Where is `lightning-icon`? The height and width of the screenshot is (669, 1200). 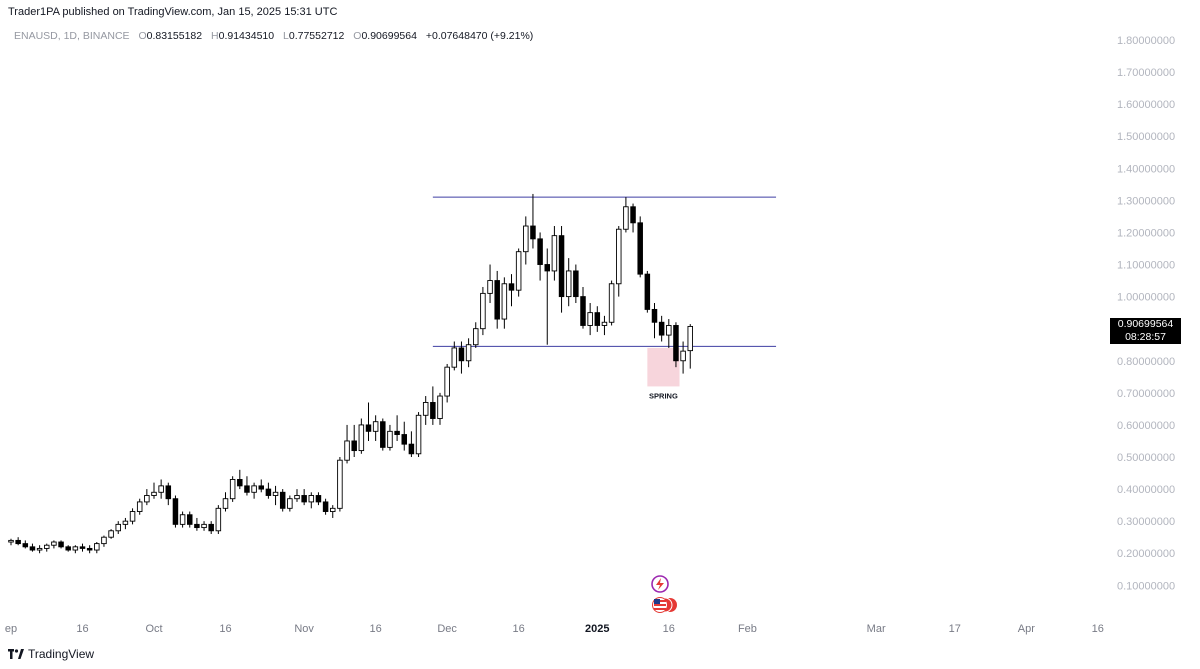
lightning-icon is located at coordinates (660, 584).